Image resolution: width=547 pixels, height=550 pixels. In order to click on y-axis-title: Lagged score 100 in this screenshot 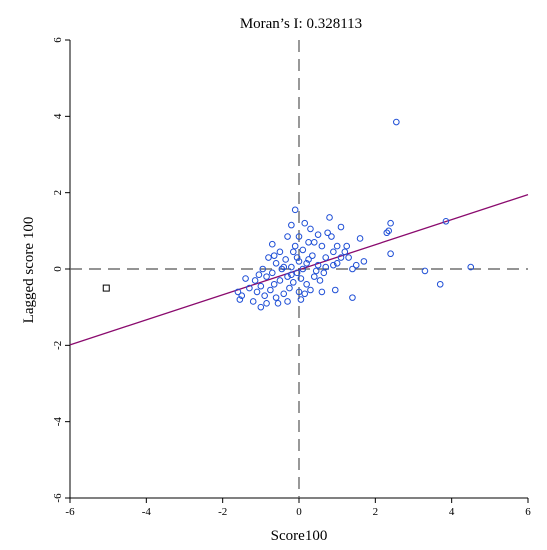, I will do `click(29, 270)`.